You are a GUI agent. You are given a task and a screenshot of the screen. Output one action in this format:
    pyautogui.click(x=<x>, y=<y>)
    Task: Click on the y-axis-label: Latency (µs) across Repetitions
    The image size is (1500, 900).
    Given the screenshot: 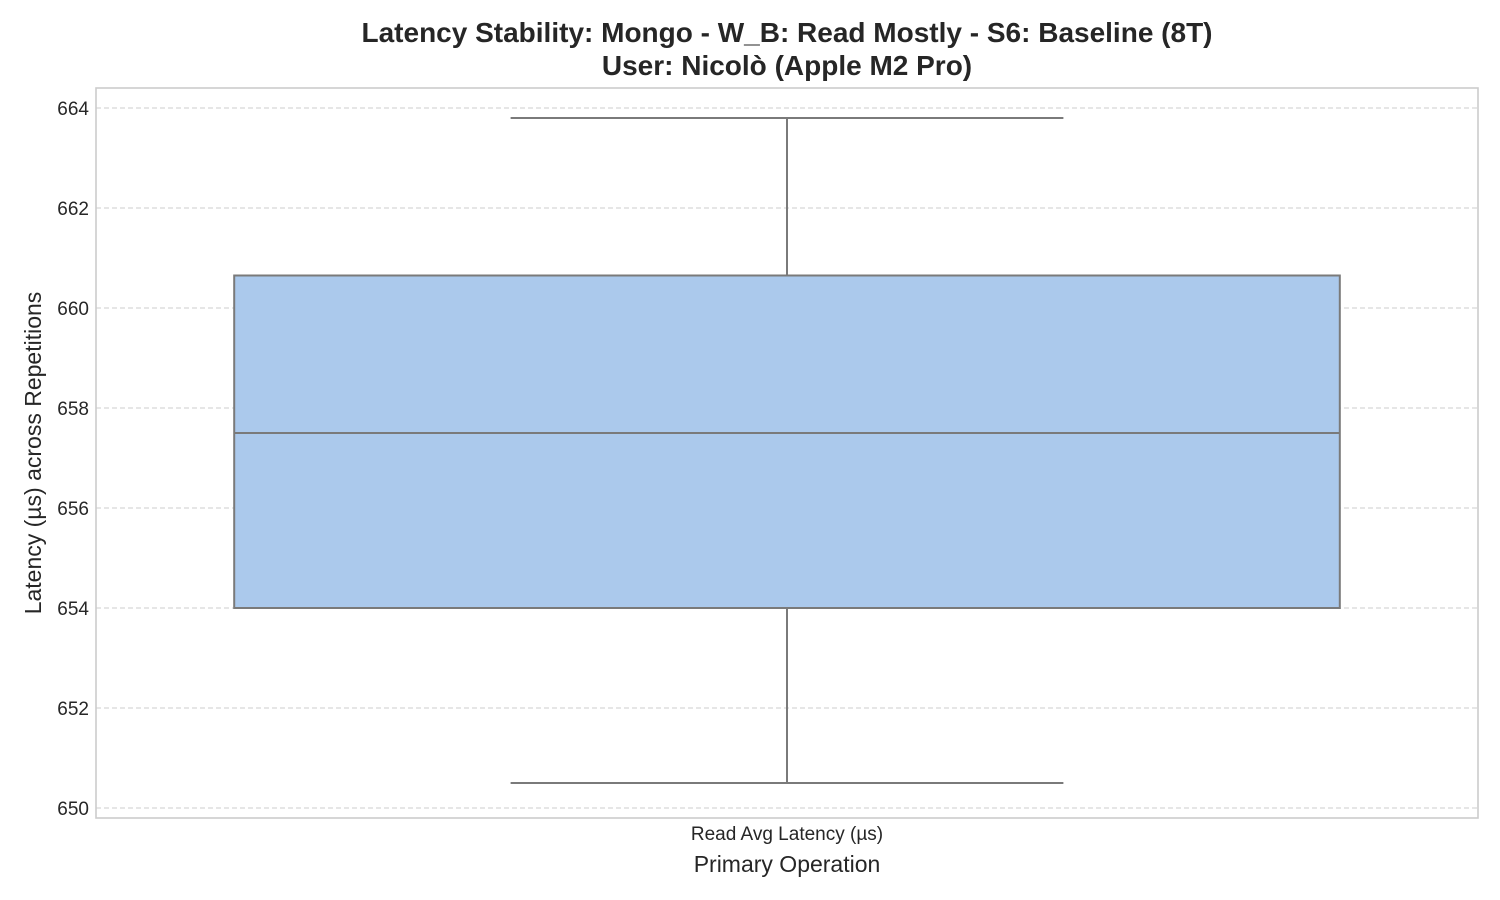 What is the action you would take?
    pyautogui.click(x=33, y=453)
    